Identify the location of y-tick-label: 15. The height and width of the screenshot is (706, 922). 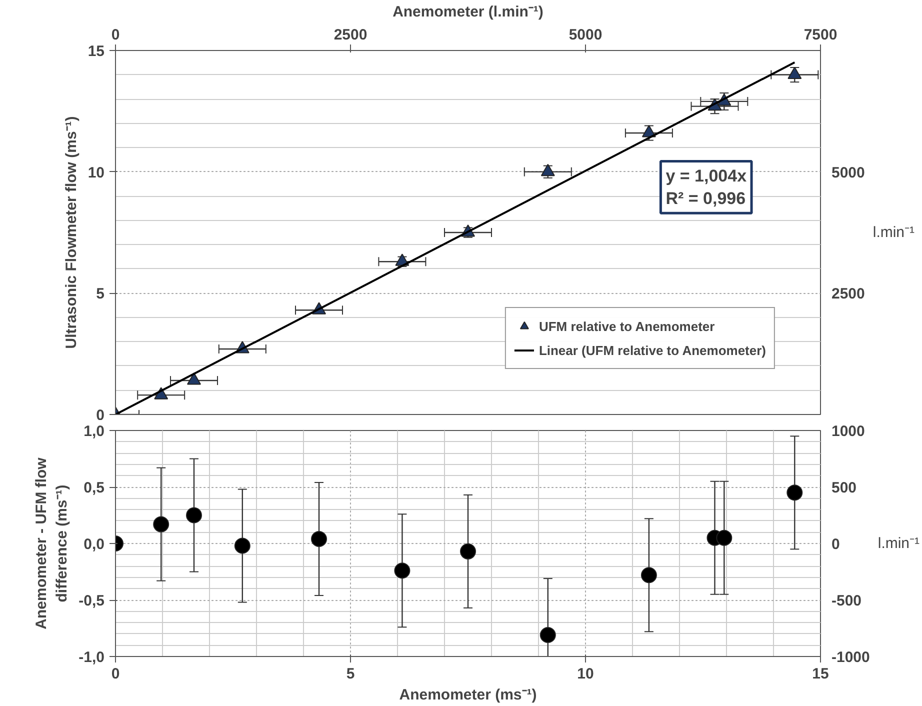
(96, 51).